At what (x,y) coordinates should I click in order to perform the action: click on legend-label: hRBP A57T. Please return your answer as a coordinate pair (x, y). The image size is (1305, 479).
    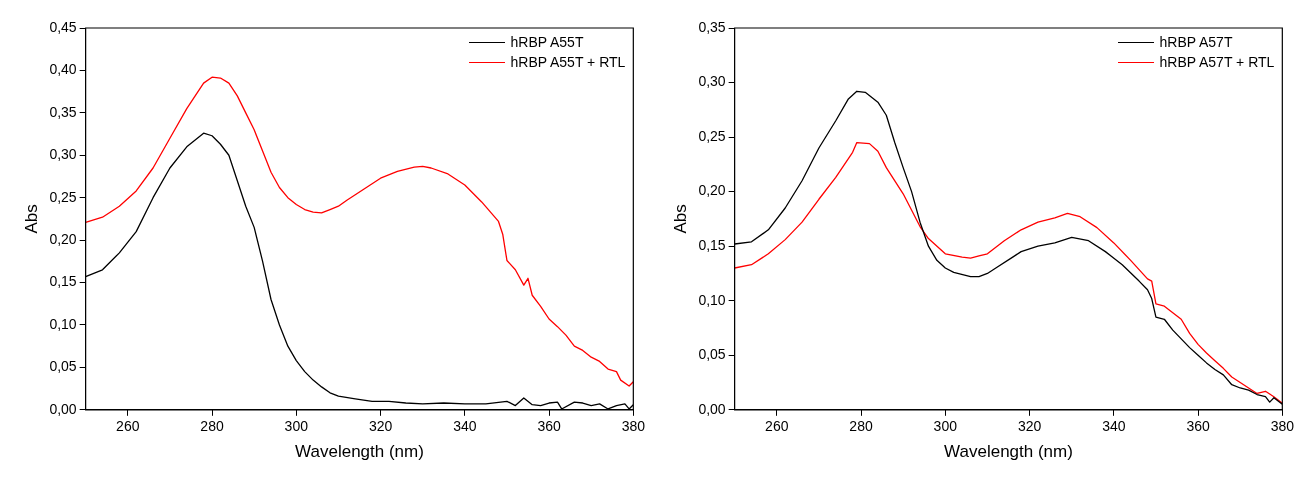
    Looking at the image, I should click on (1196, 42).